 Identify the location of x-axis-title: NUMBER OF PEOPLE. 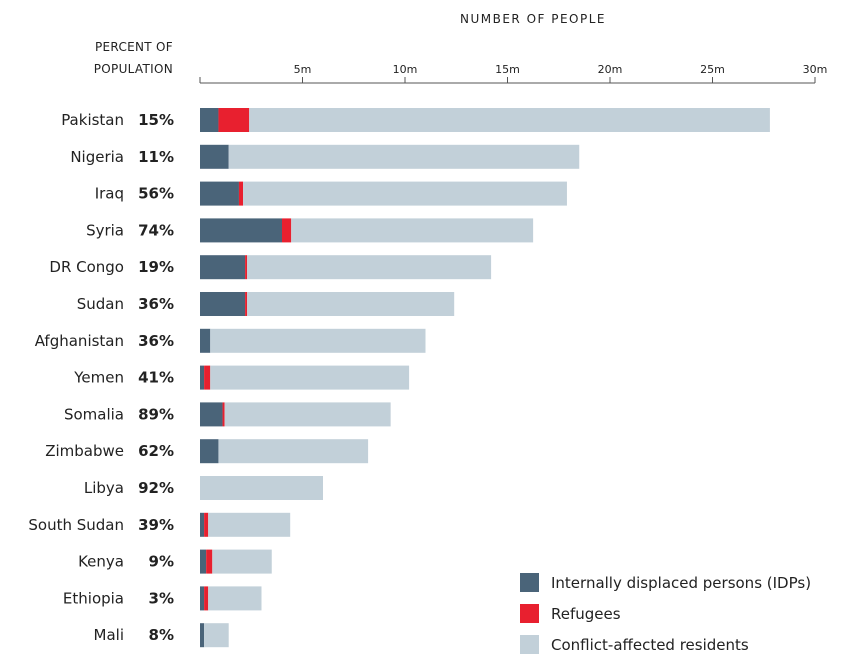
(533, 19).